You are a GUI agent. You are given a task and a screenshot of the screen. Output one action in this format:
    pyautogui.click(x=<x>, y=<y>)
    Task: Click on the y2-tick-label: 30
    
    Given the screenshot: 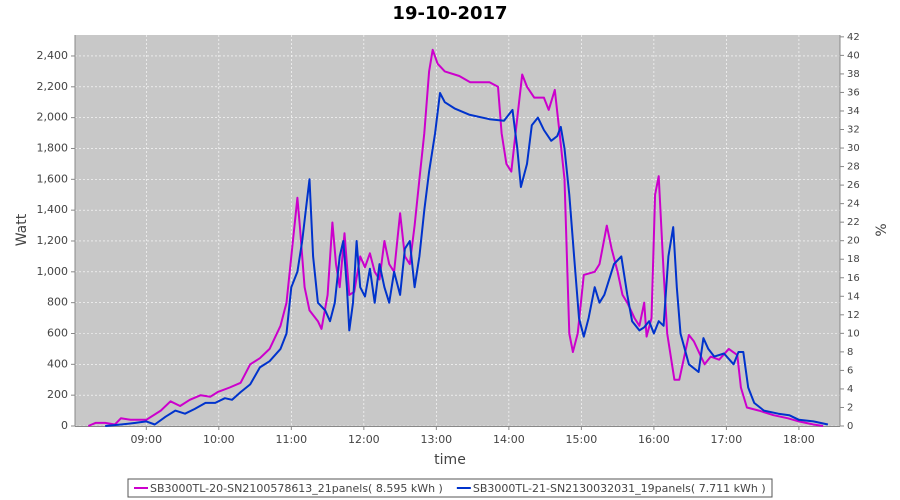 What is the action you would take?
    pyautogui.click(x=853, y=148)
    